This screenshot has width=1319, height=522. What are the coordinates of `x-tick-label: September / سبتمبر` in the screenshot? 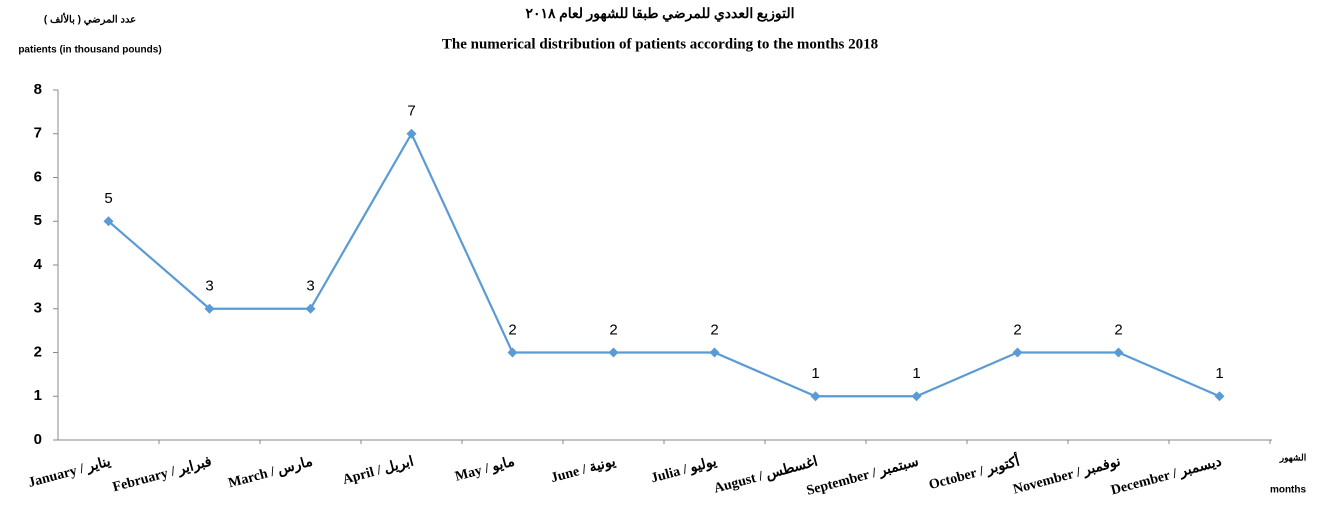 It's located at (862, 476).